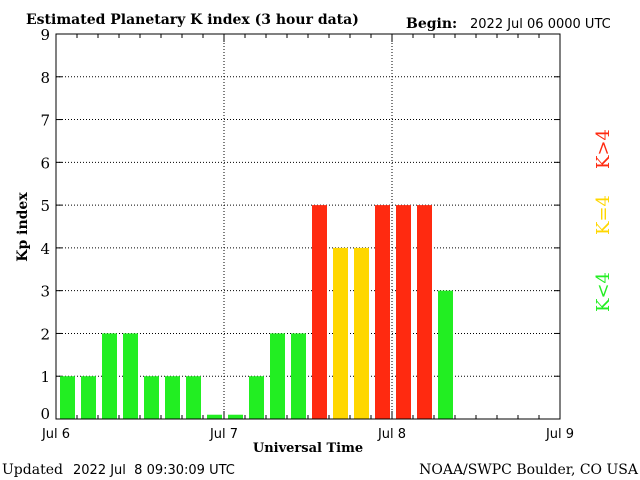 Image resolution: width=640 pixels, height=480 pixels. I want to click on x-tick-label: Jul 6, so click(55, 434).